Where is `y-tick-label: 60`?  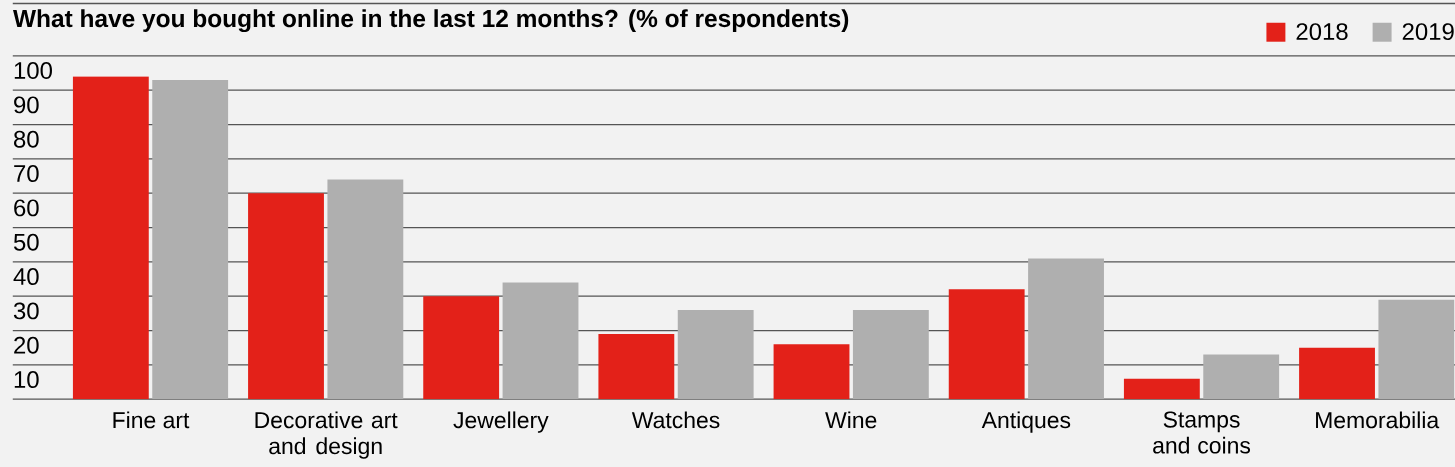
y-tick-label: 60 is located at coordinates (26, 208).